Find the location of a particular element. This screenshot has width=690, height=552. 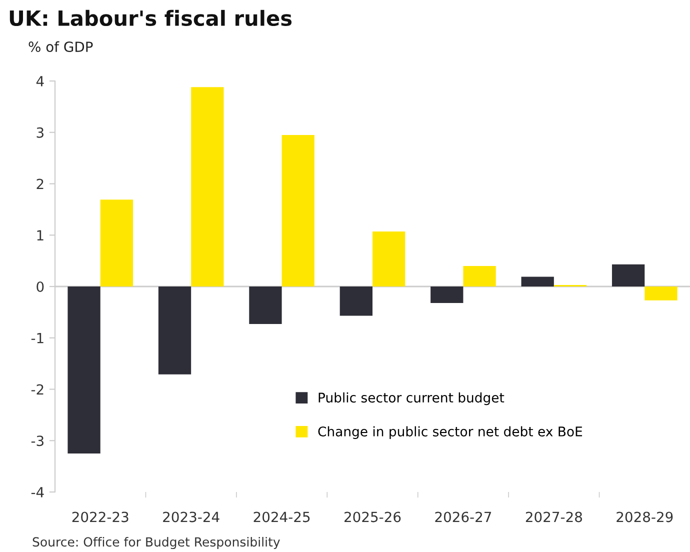

y-tick-label: 2 is located at coordinates (40, 184).